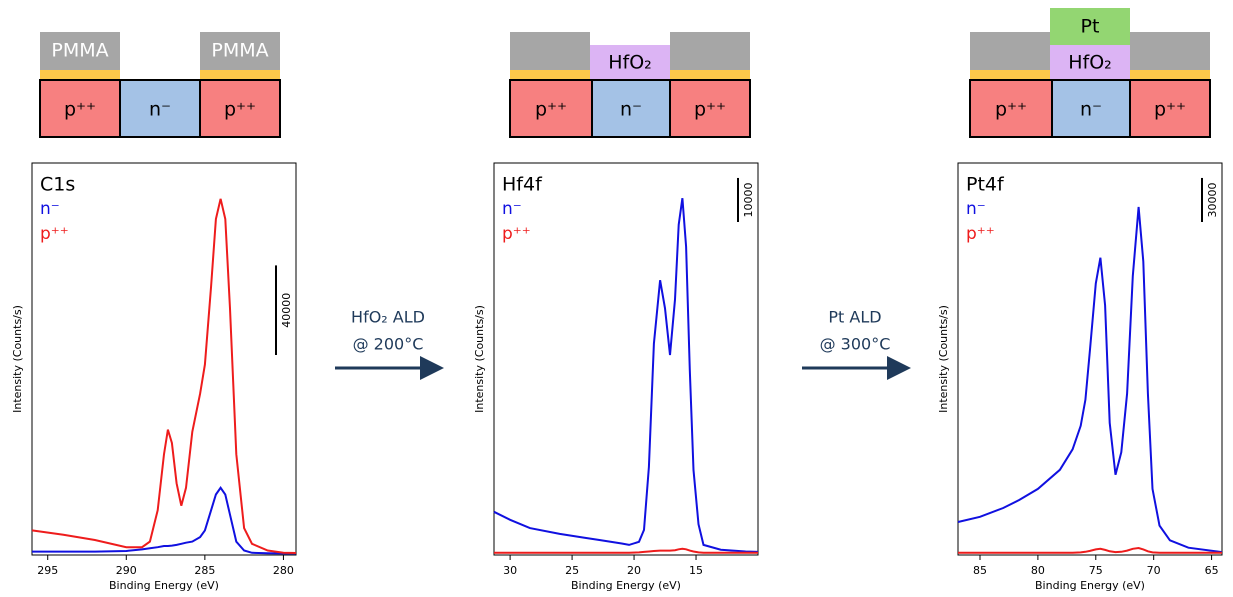  I want to click on pt-layer, so click(1090, 26).